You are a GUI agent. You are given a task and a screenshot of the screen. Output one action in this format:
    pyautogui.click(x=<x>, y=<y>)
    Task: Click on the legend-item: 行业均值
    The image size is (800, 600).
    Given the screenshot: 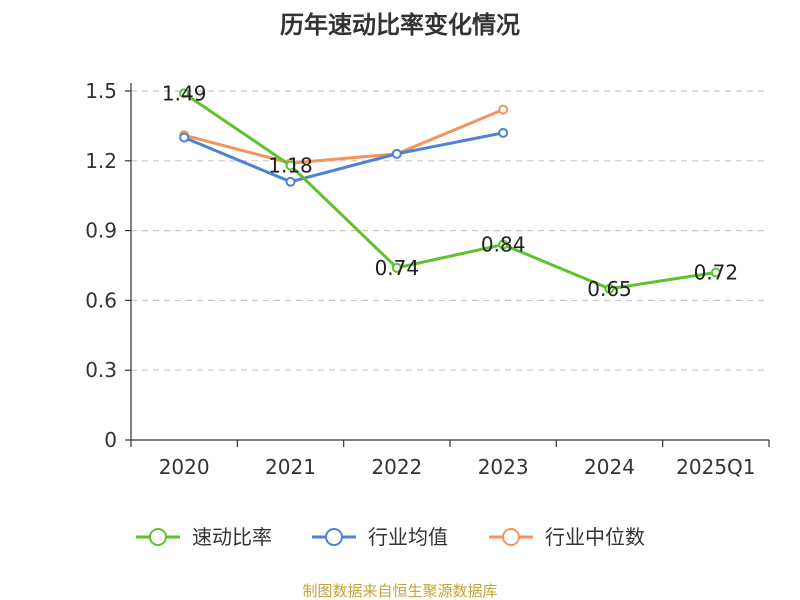 What is the action you would take?
    pyautogui.click(x=380, y=537)
    